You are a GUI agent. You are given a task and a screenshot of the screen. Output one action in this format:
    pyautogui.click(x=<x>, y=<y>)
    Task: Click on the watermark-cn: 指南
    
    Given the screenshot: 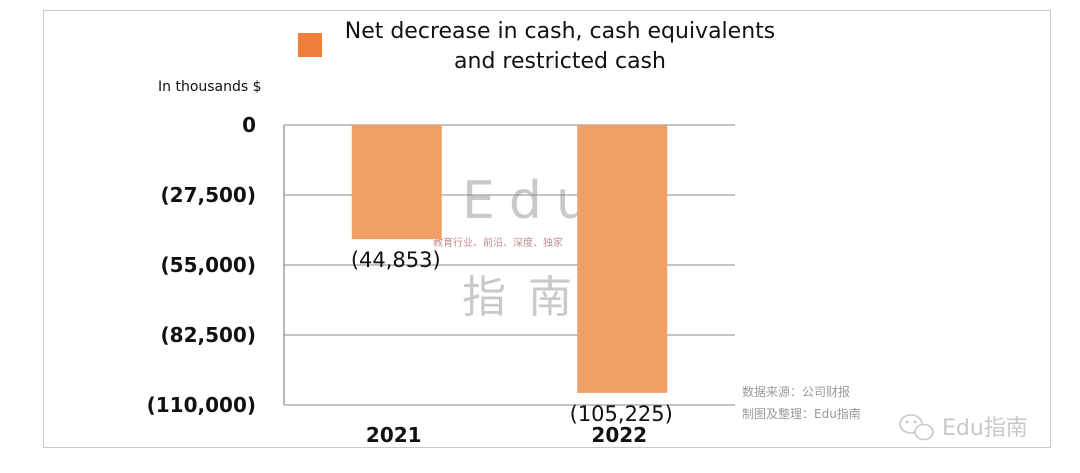 What is the action you would take?
    pyautogui.click(x=528, y=297)
    